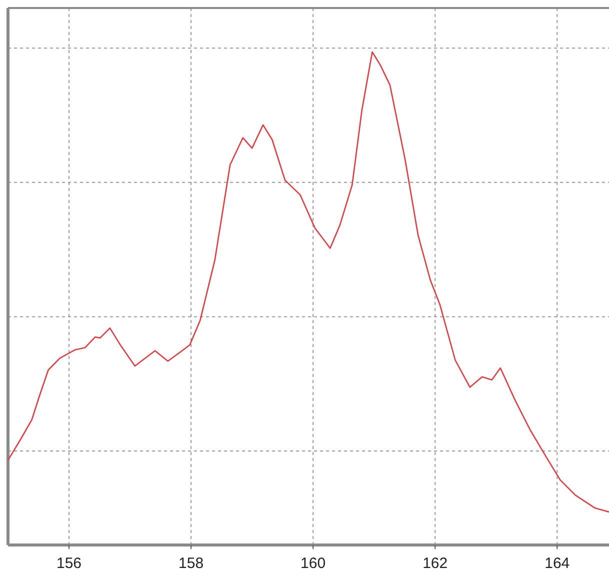  What do you see at coordinates (191, 563) in the screenshot?
I see `x-tick-label: 158` at bounding box center [191, 563].